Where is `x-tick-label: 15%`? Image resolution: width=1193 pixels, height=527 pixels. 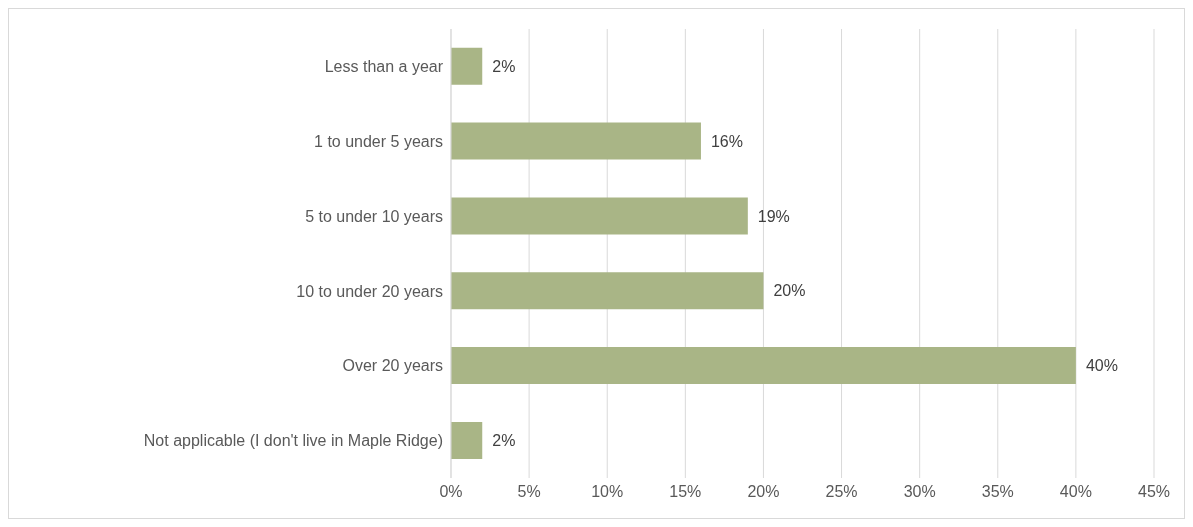
x-tick-label: 15% is located at coordinates (685, 492).